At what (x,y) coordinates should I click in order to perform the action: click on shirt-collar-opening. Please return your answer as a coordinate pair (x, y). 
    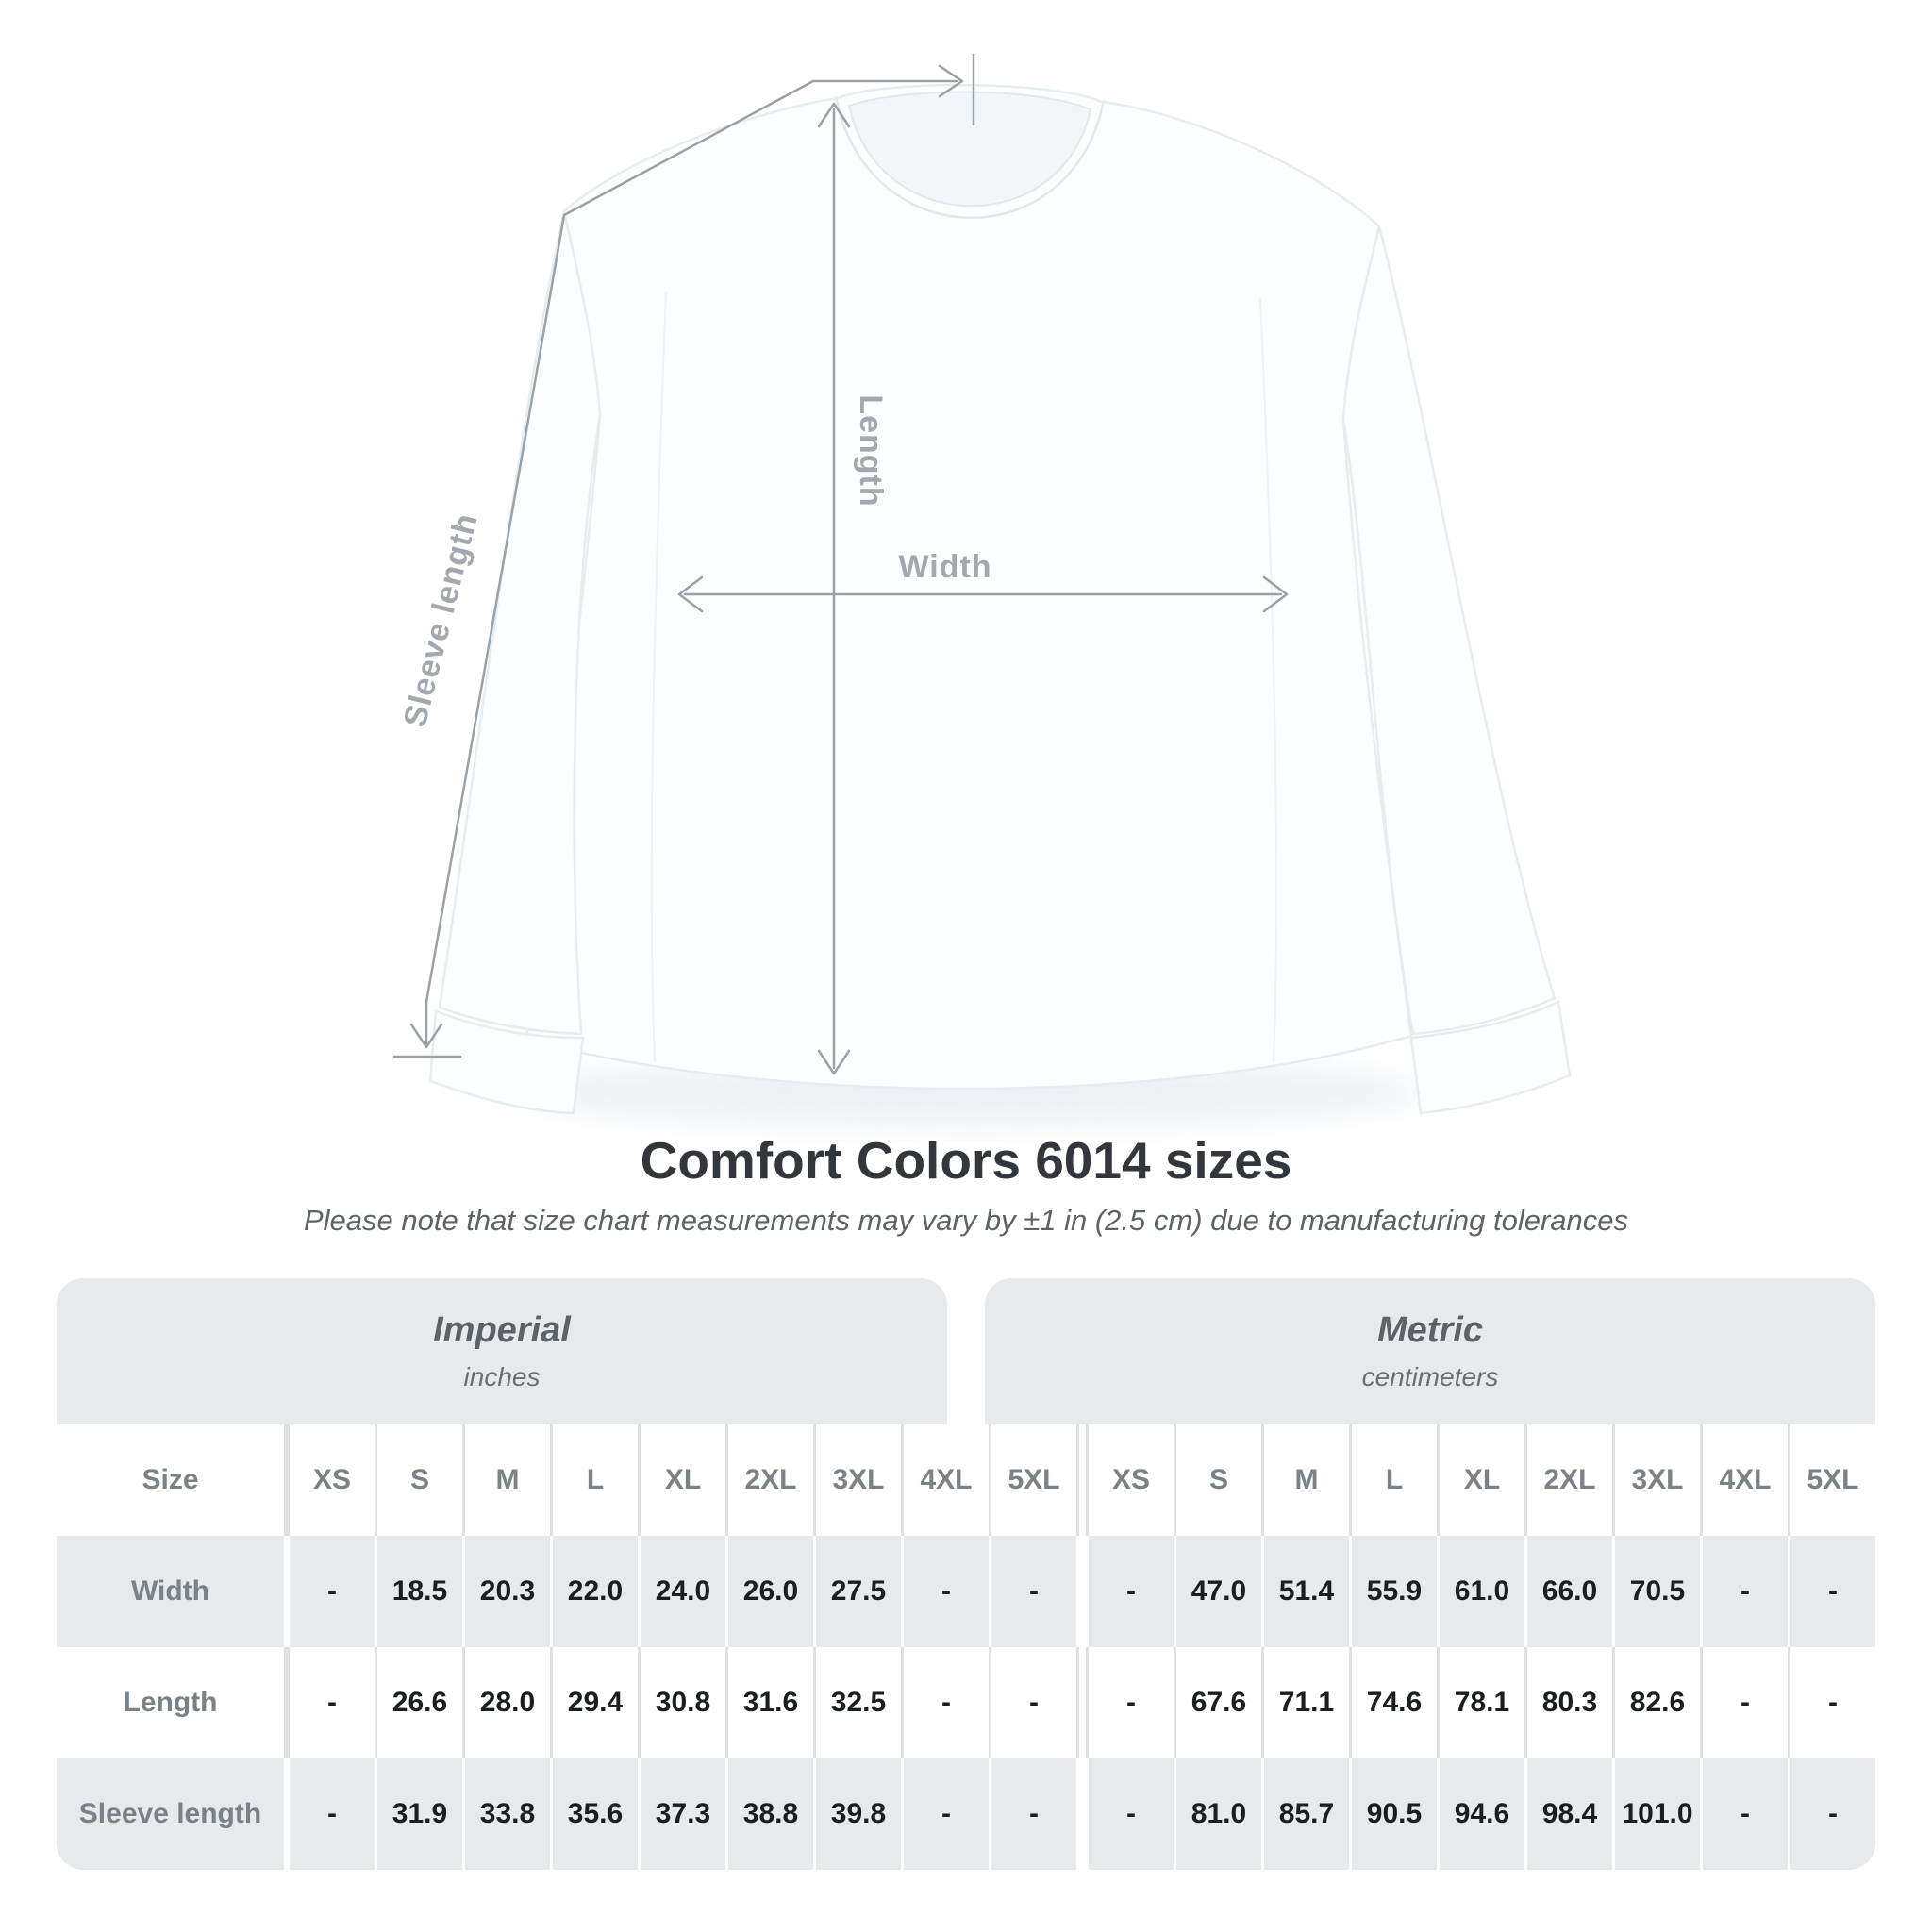
    Looking at the image, I should click on (969, 149).